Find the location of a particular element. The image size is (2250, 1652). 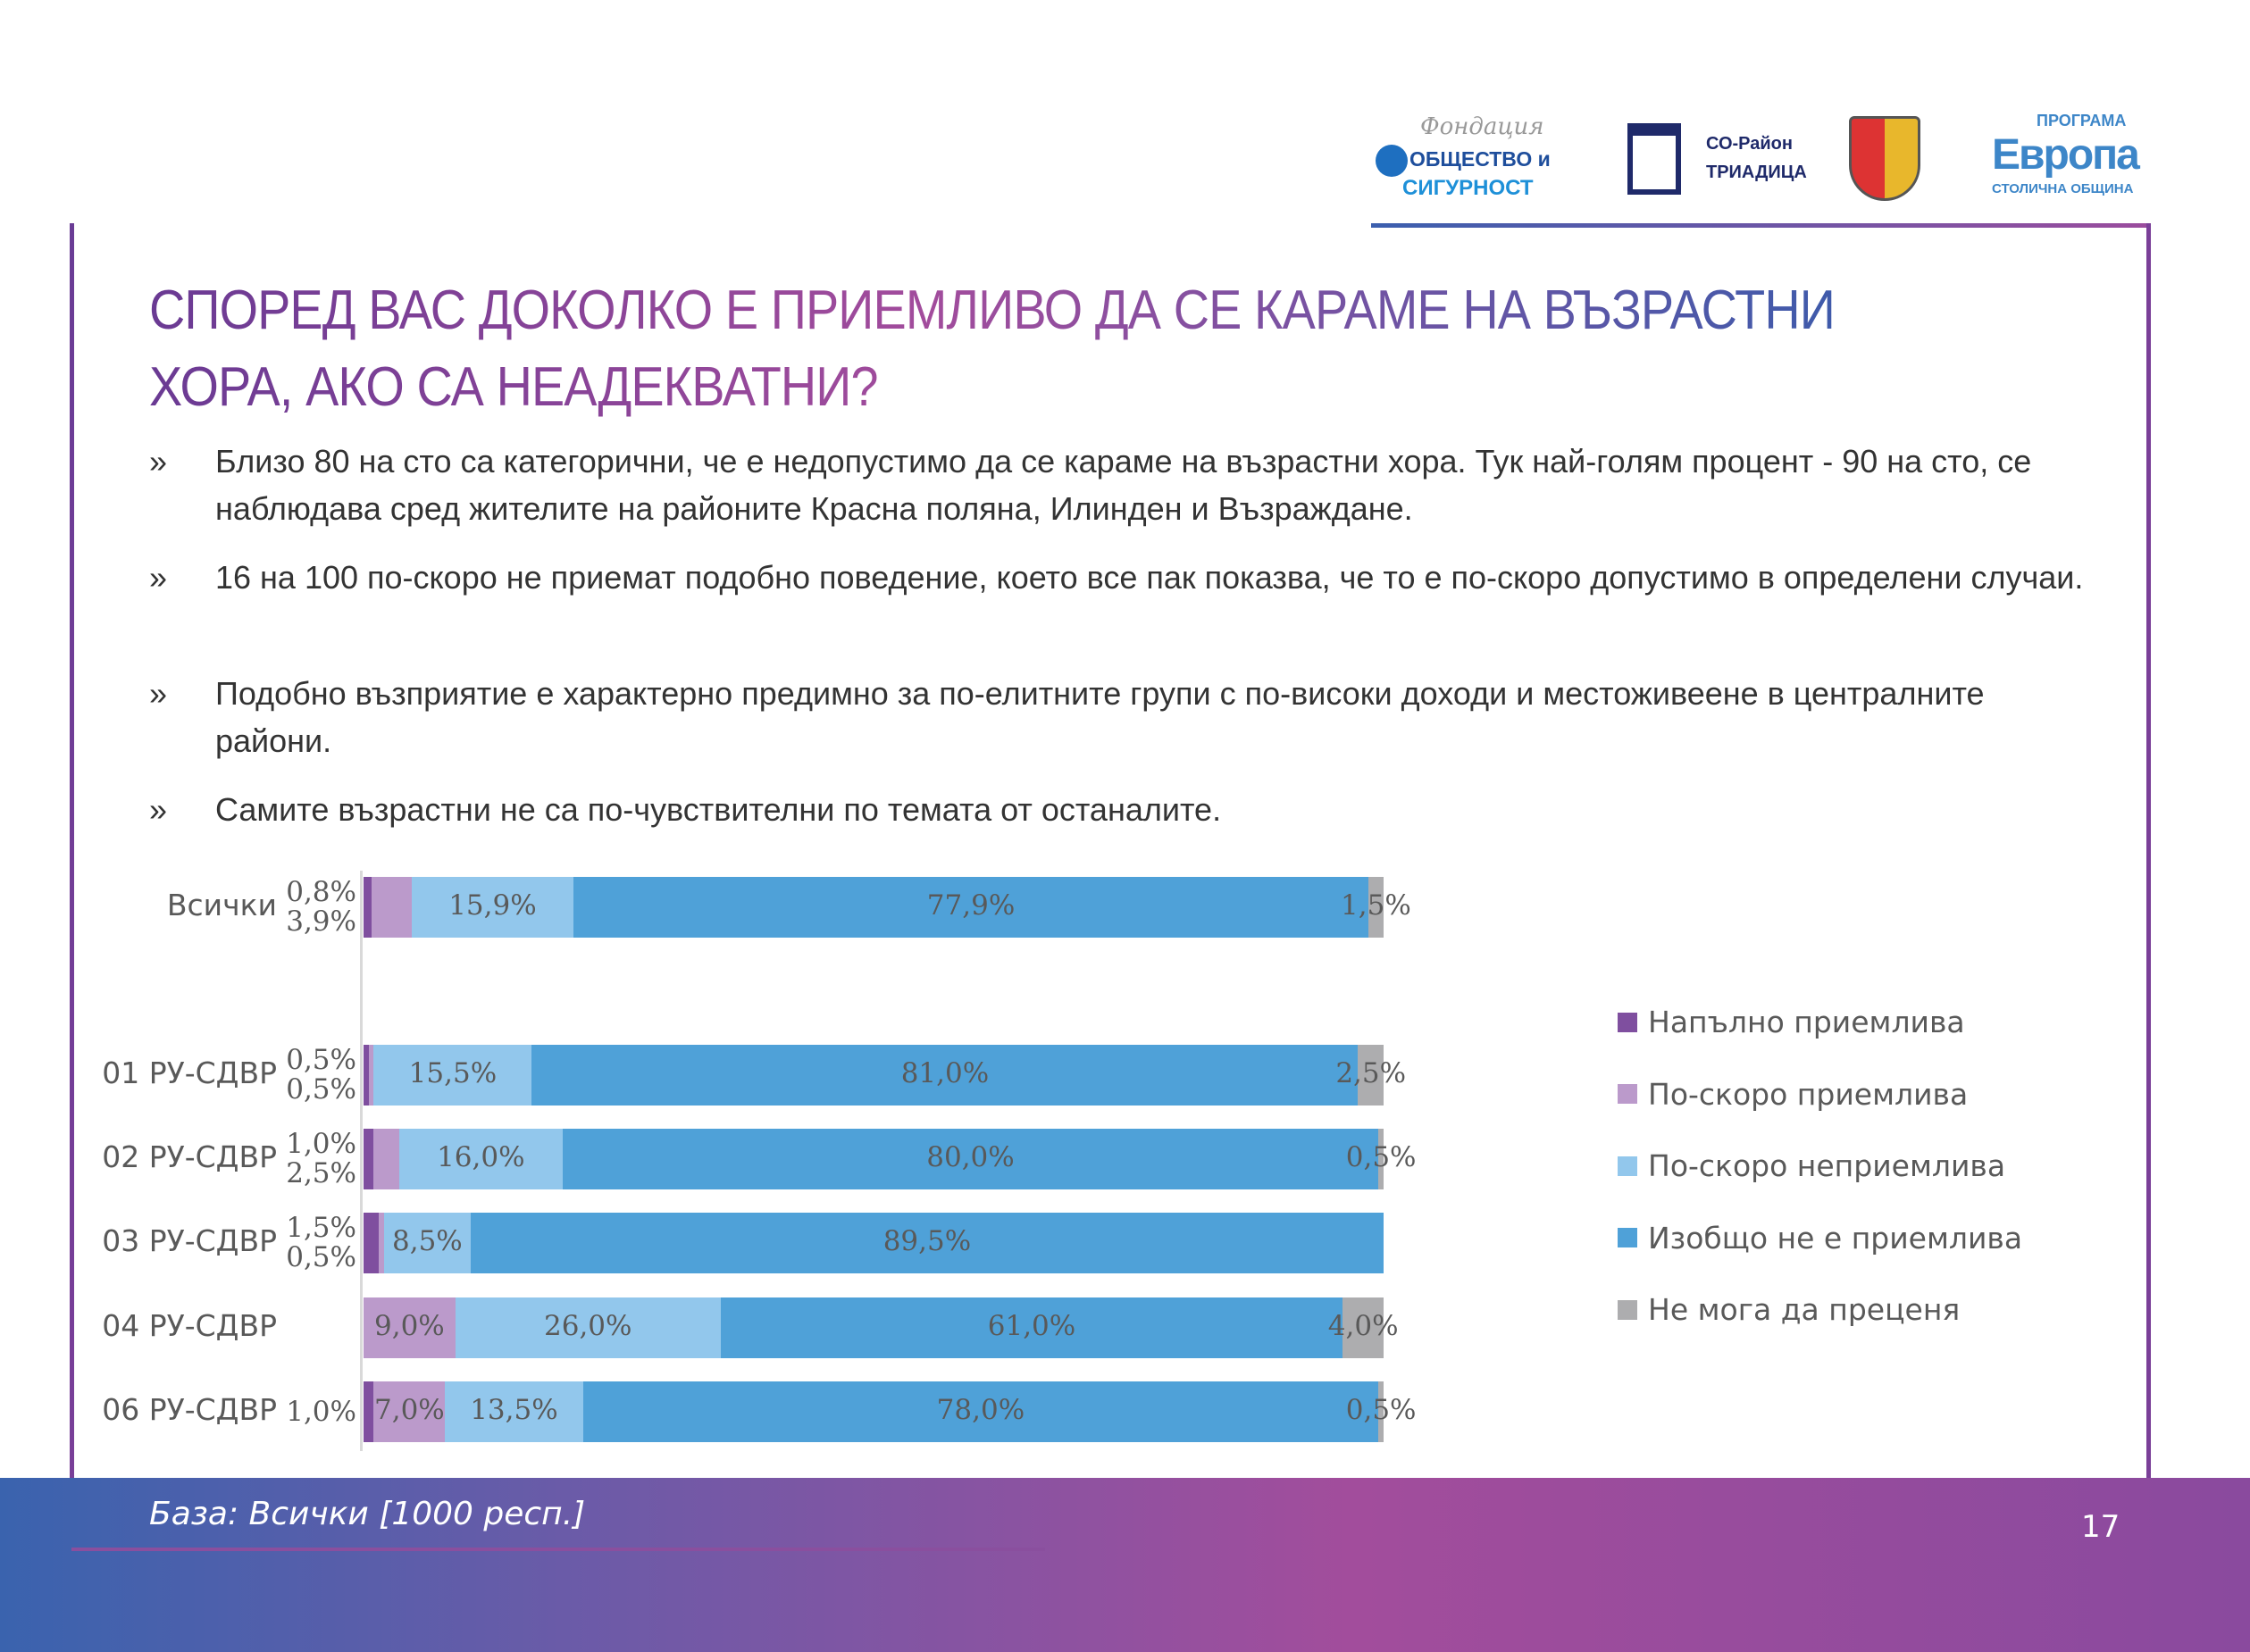

data-label: 80,0% is located at coordinates (971, 1157).